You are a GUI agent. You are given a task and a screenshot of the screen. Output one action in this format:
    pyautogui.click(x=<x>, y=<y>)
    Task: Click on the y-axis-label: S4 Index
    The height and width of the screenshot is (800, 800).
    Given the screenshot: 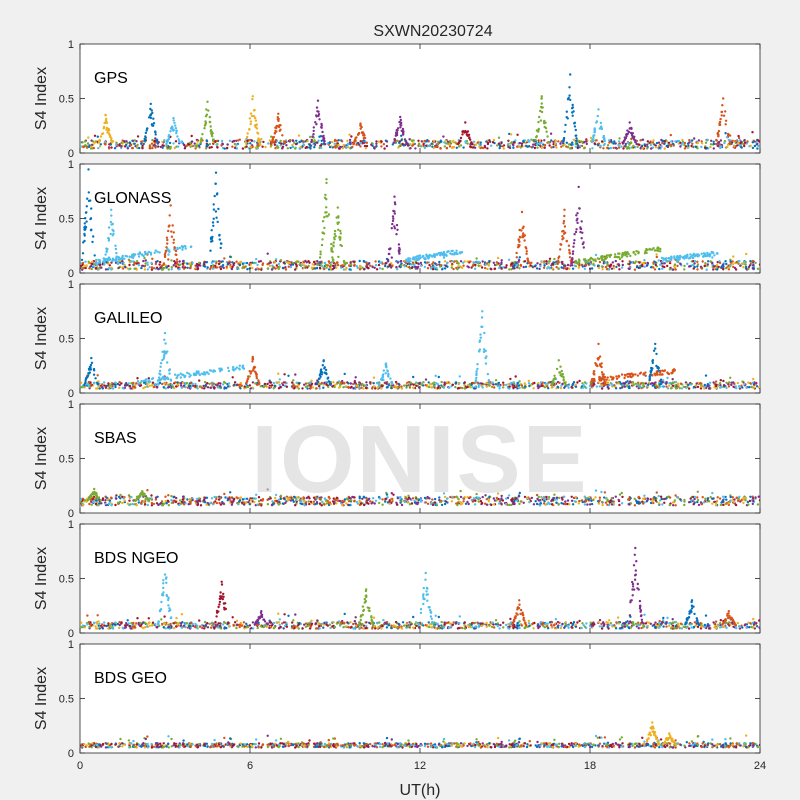 What is the action you would take?
    pyautogui.click(x=41, y=338)
    